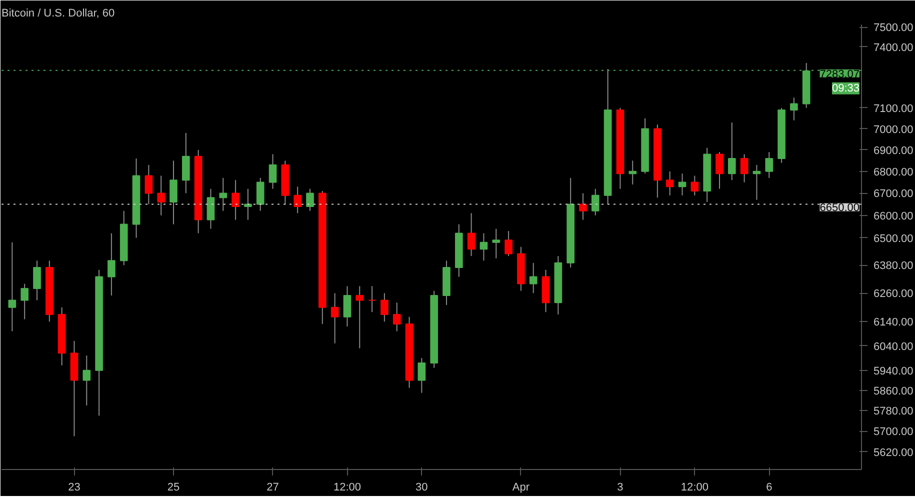  I want to click on x-tick-label: Apr, so click(521, 488).